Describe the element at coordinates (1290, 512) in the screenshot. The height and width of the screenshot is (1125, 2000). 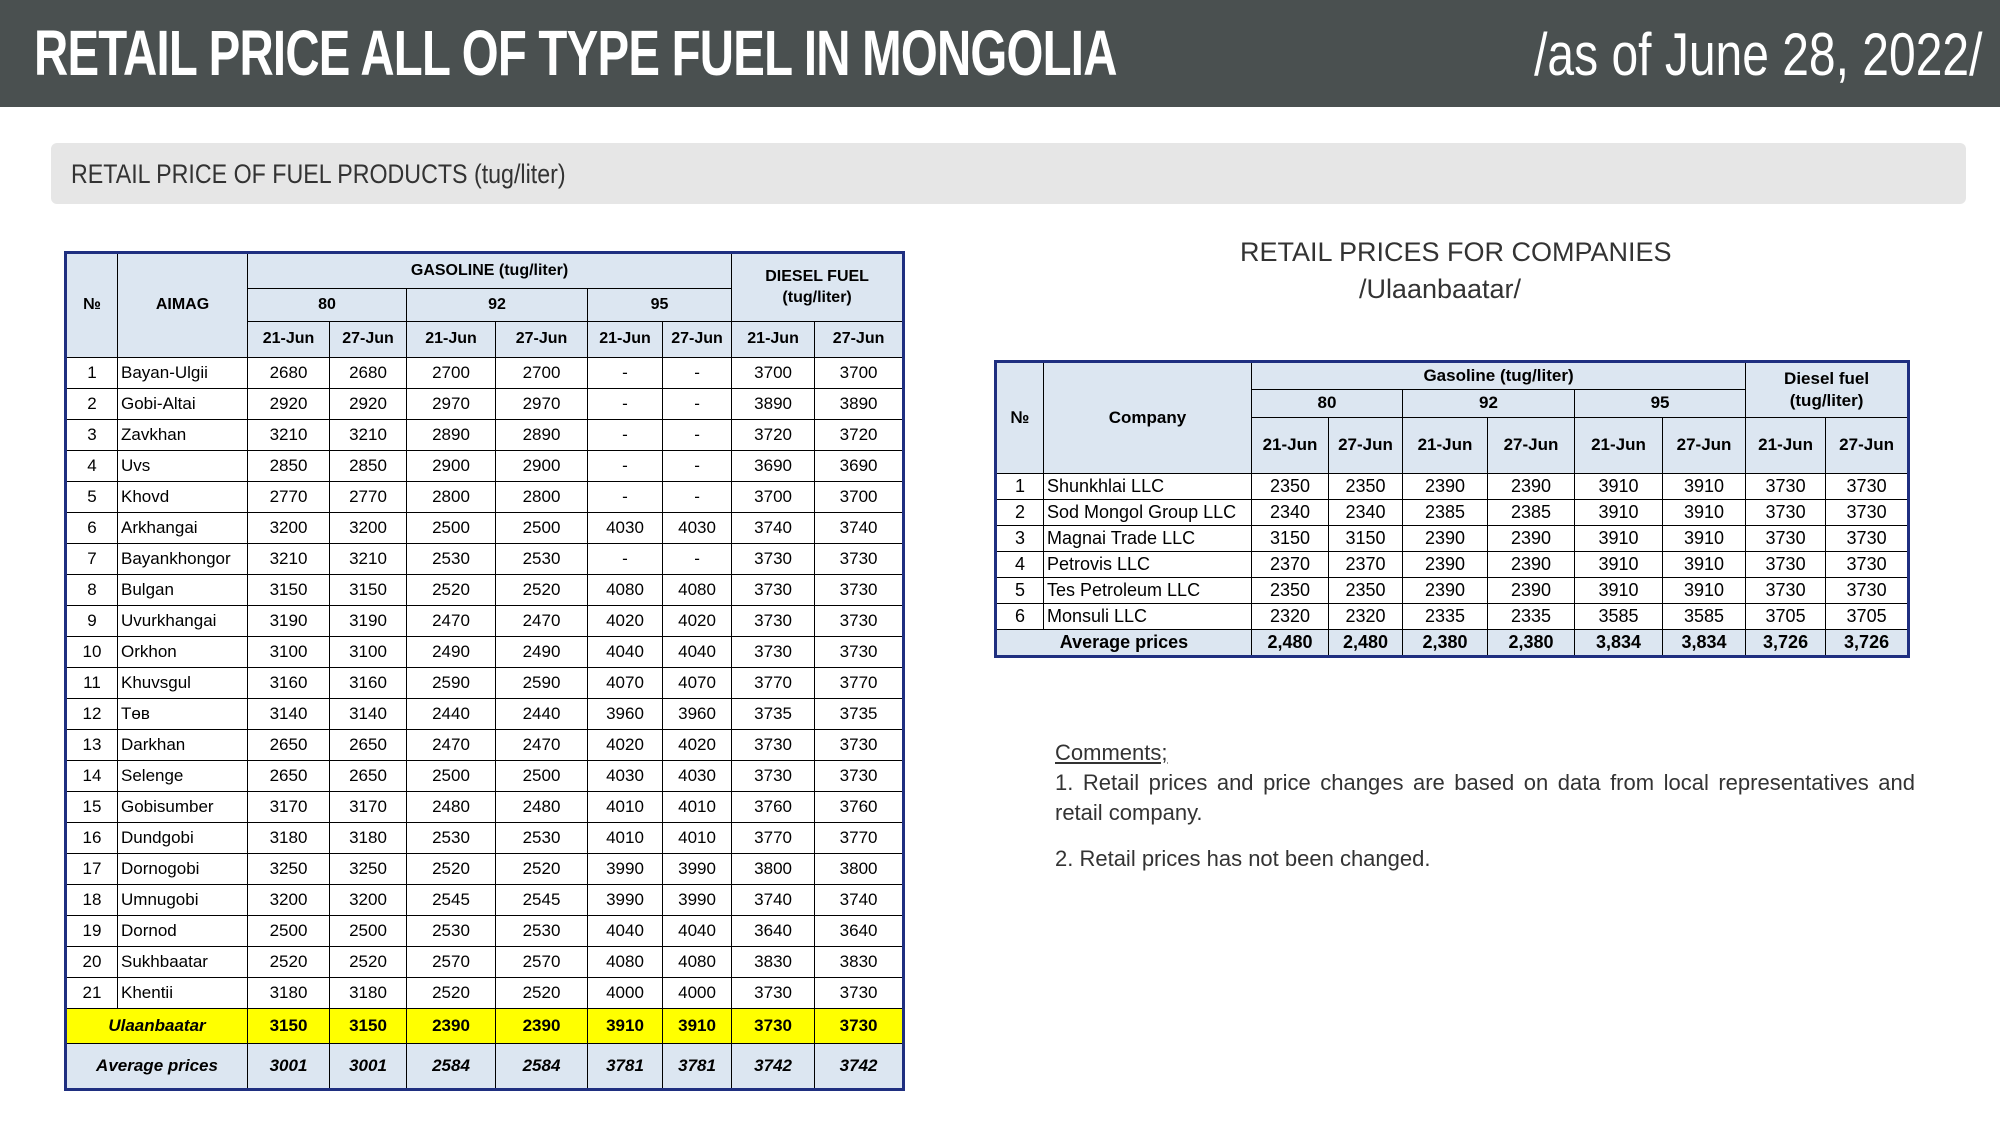
I see `price-cell: 2340` at that location.